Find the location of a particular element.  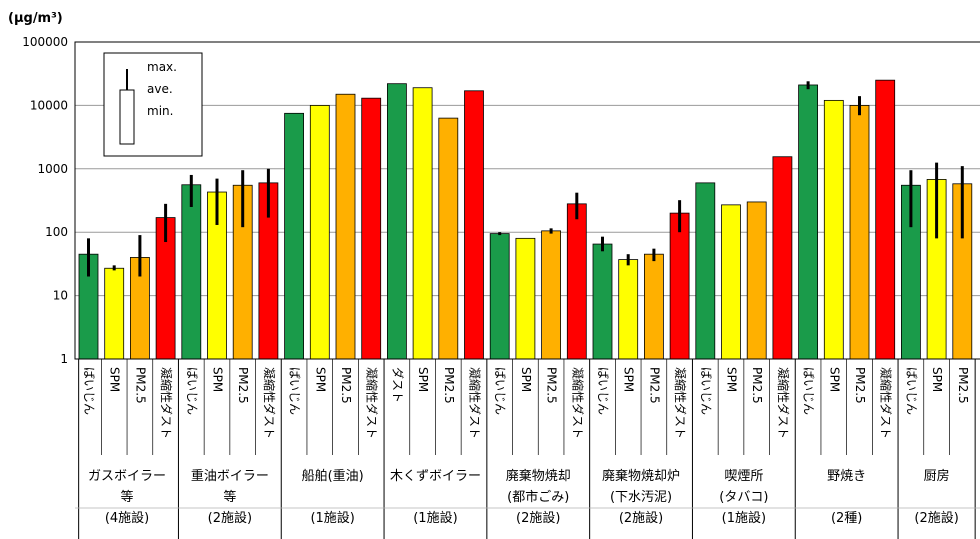

x-category-label: ダスト is located at coordinates (397, 385).